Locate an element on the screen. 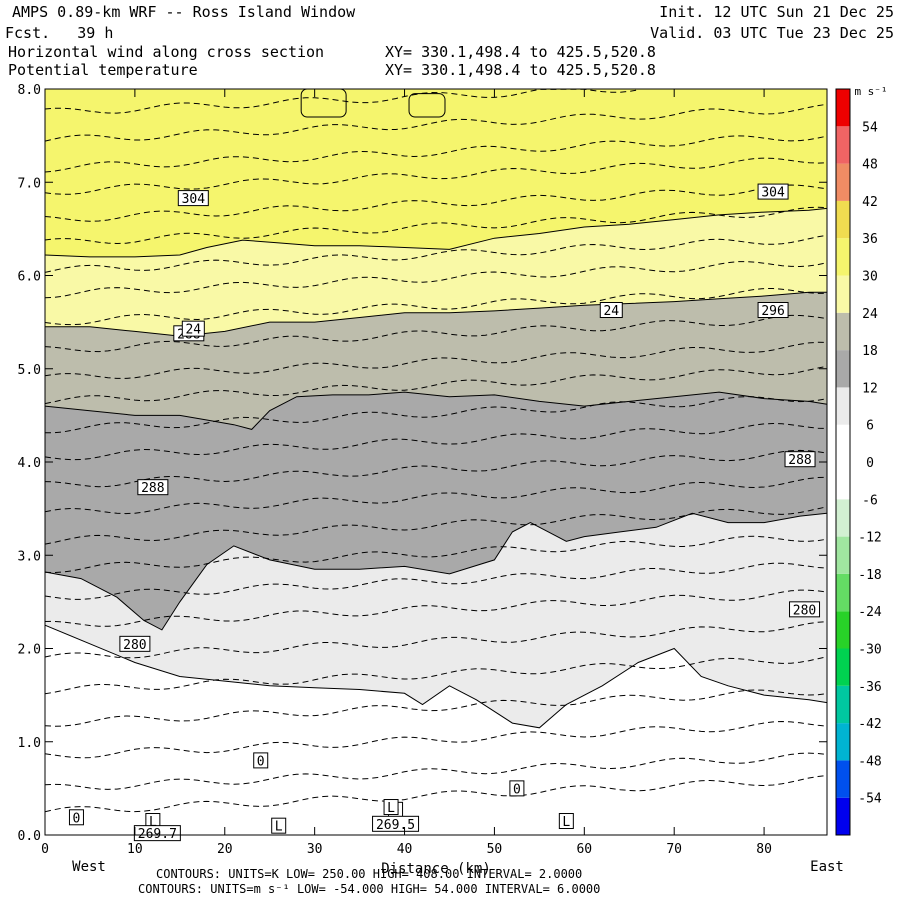 The width and height of the screenshot is (900, 900). y-tick-label: 3.0 is located at coordinates (29, 556).